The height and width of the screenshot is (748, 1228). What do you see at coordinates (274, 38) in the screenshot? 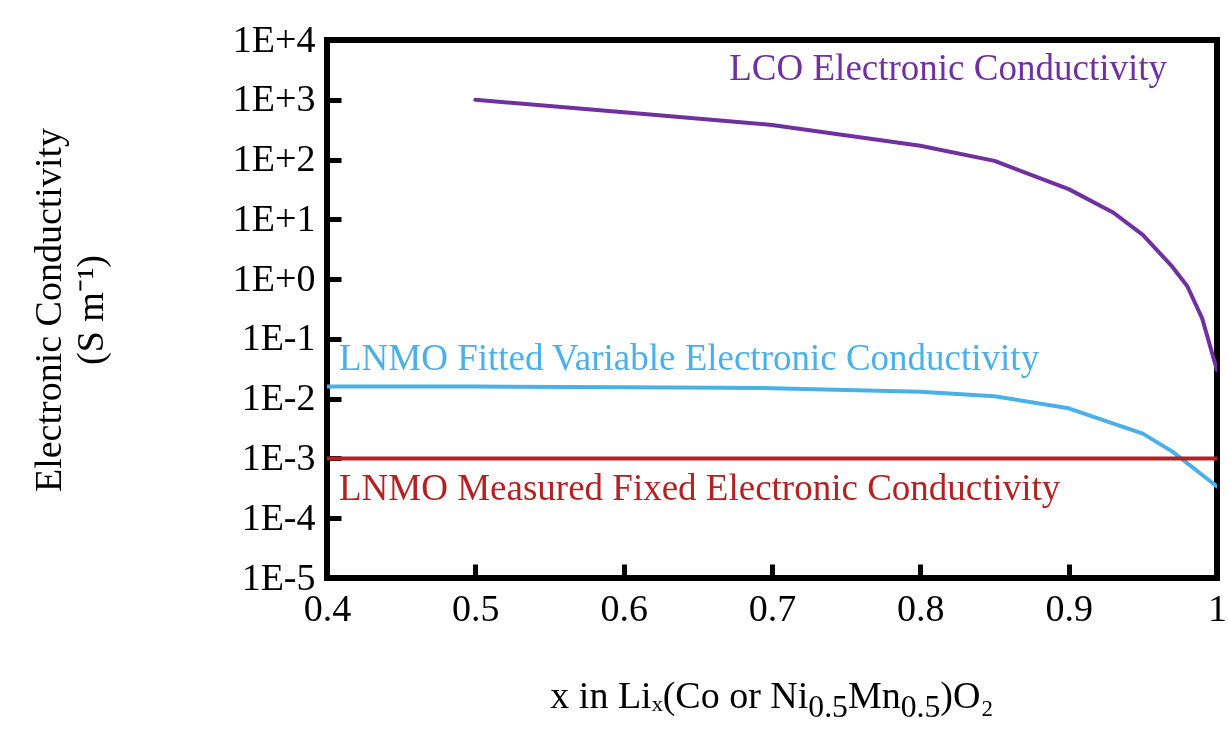
I see `y-tick-label: 1E+4` at bounding box center [274, 38].